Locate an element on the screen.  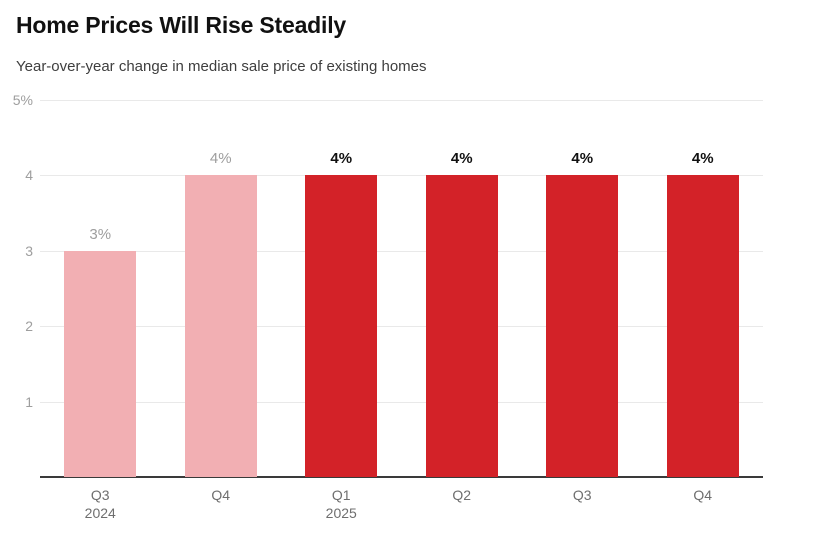
y-axis-tick-label: 3 is located at coordinates (29, 250).